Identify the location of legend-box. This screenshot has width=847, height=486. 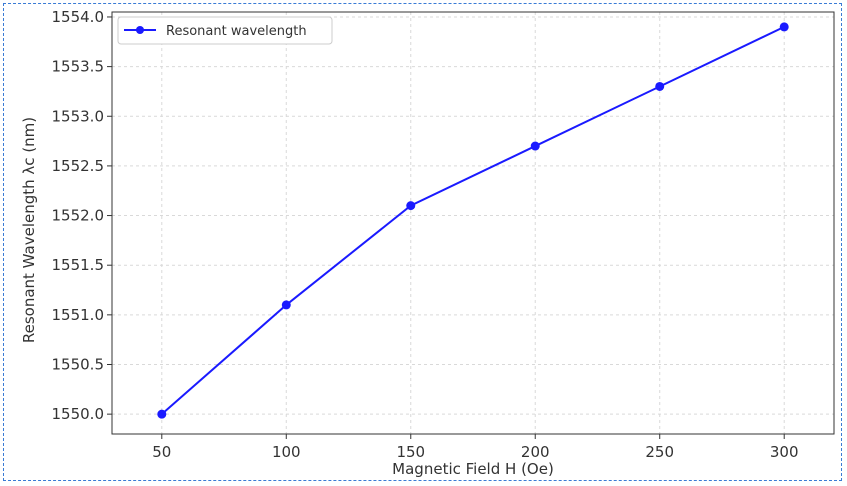
(225, 30).